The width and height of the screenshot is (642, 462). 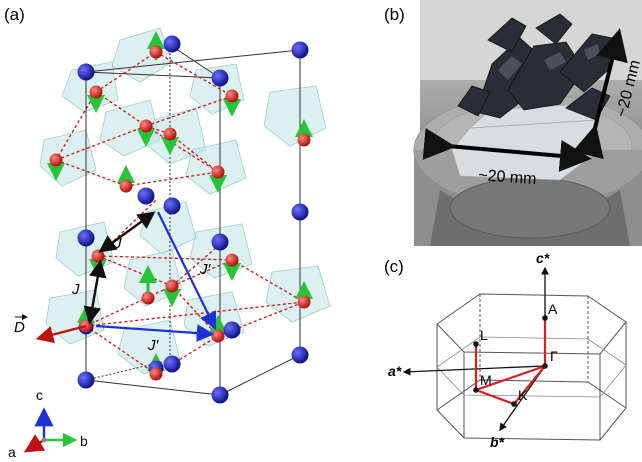 I want to click on exchange-Jprime-arrows, so click(x=156, y=276).